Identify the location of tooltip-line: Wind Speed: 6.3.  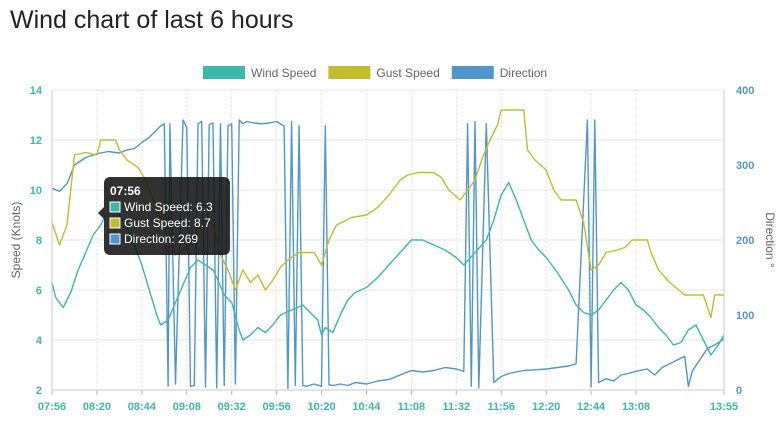
(168, 207).